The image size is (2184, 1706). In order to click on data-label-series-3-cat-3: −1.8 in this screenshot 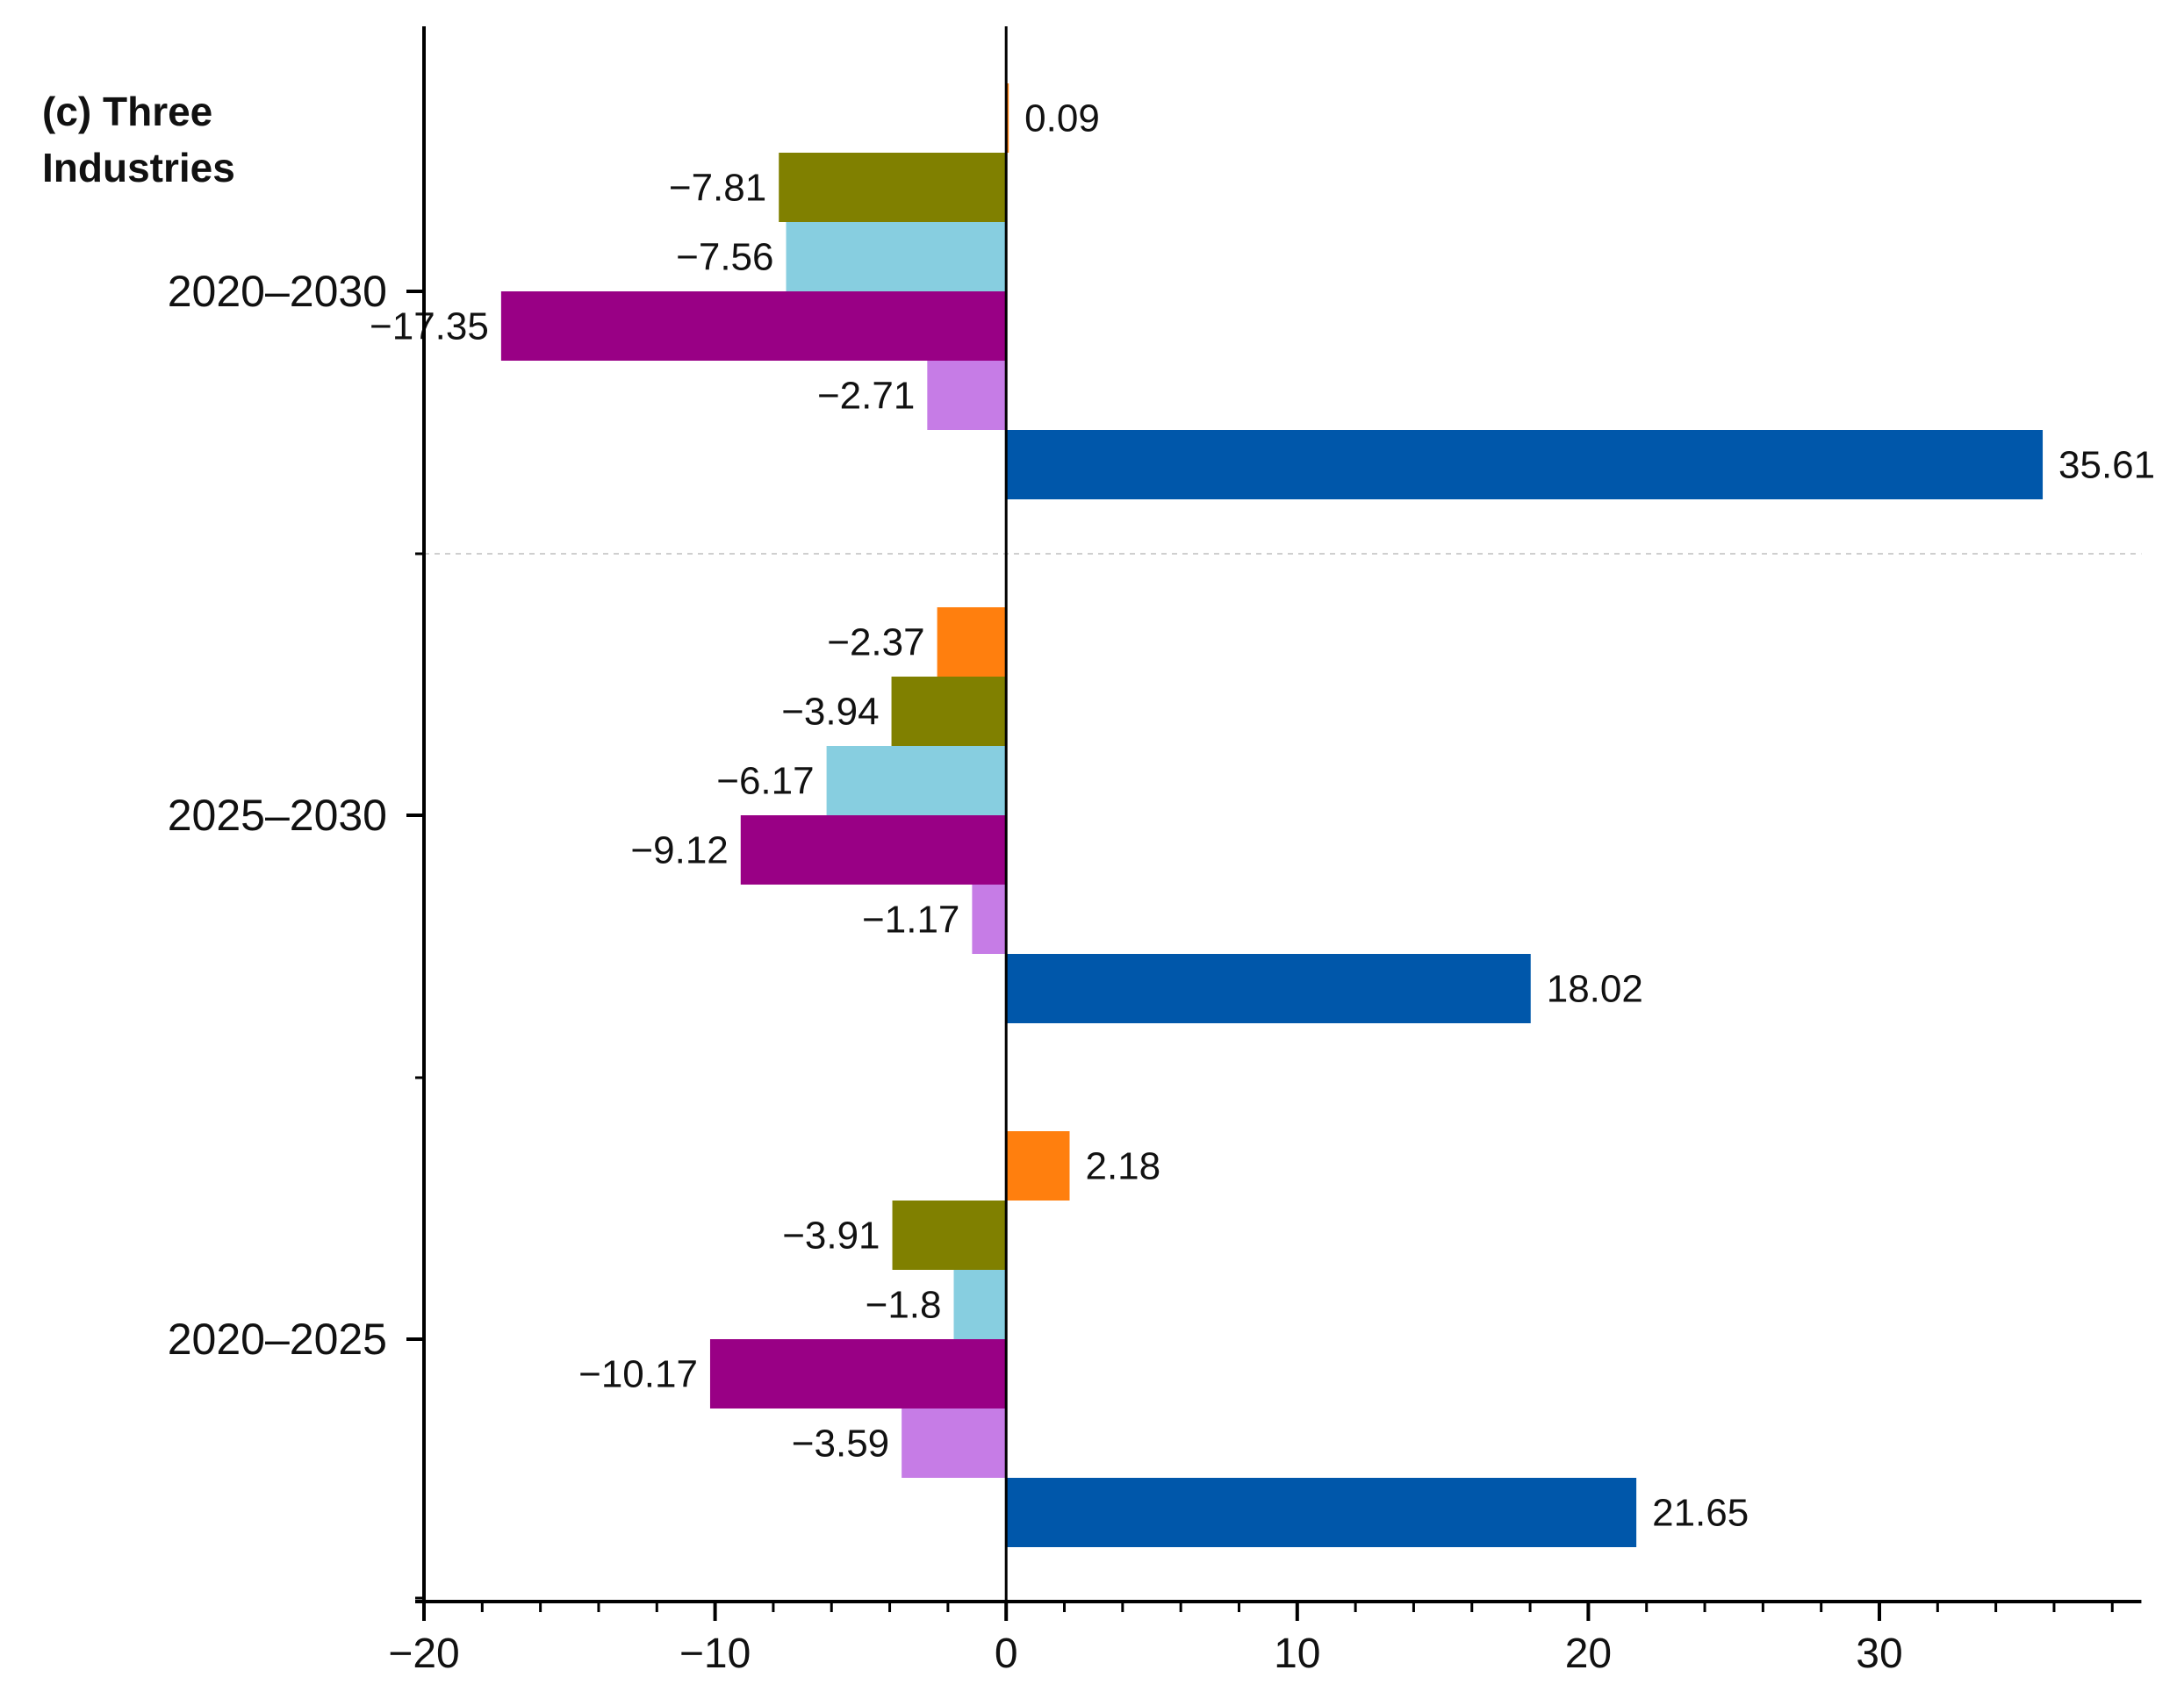, I will do `click(904, 1305)`.